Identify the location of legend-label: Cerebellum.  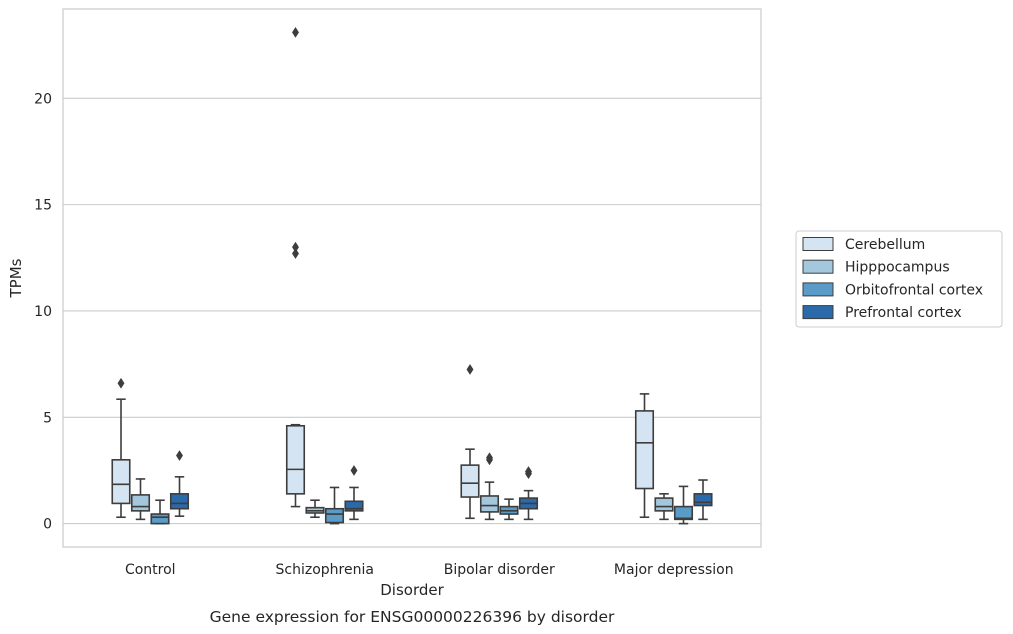
(885, 245).